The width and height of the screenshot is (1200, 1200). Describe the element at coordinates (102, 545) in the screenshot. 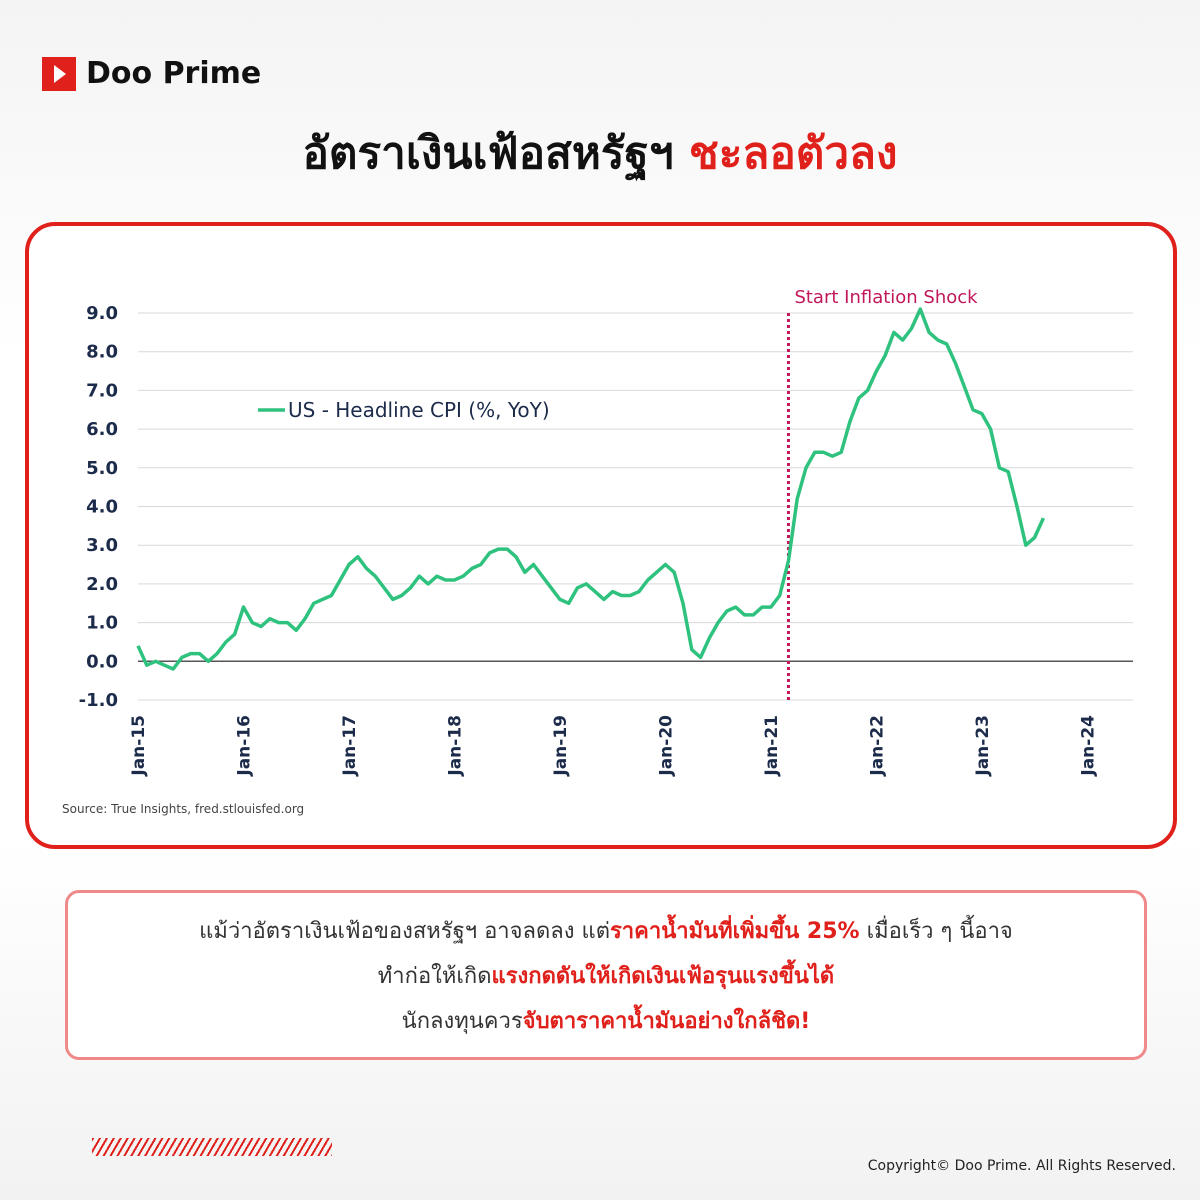

I see `y-tick-label: 3.0` at that location.